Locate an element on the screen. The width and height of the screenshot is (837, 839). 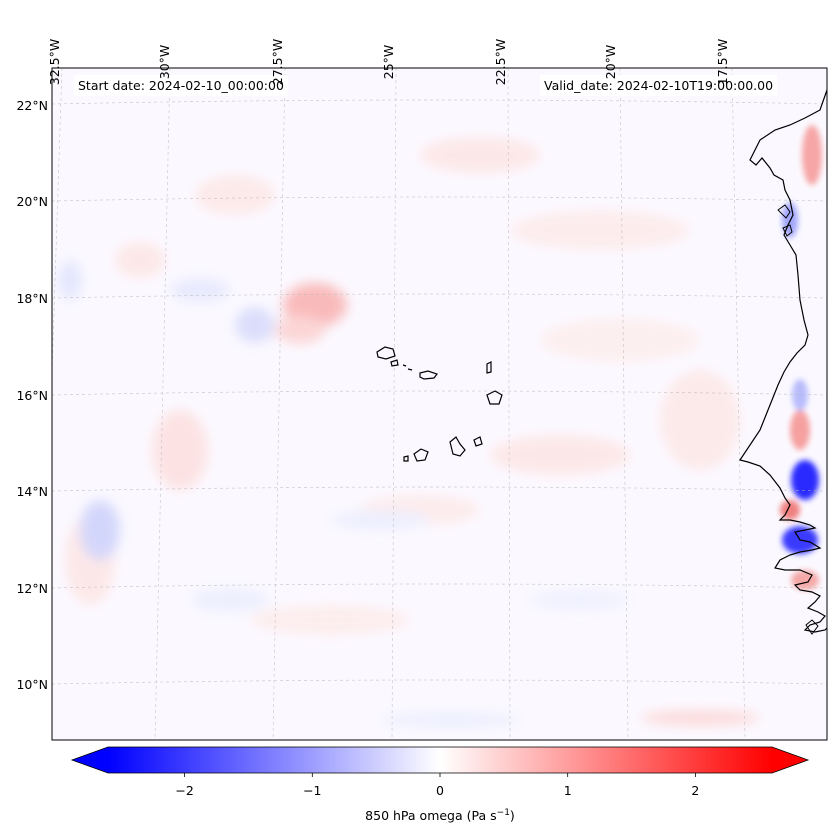
lon-label-30w: 30°W is located at coordinates (164, 62).